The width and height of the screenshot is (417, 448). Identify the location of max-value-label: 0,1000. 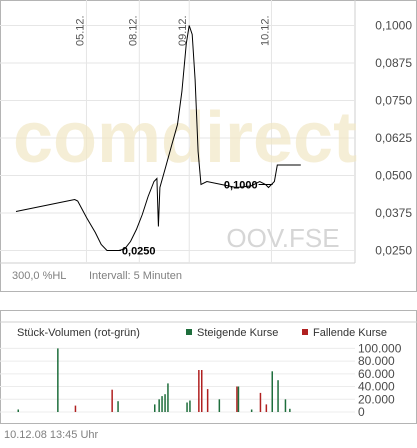
(241, 186).